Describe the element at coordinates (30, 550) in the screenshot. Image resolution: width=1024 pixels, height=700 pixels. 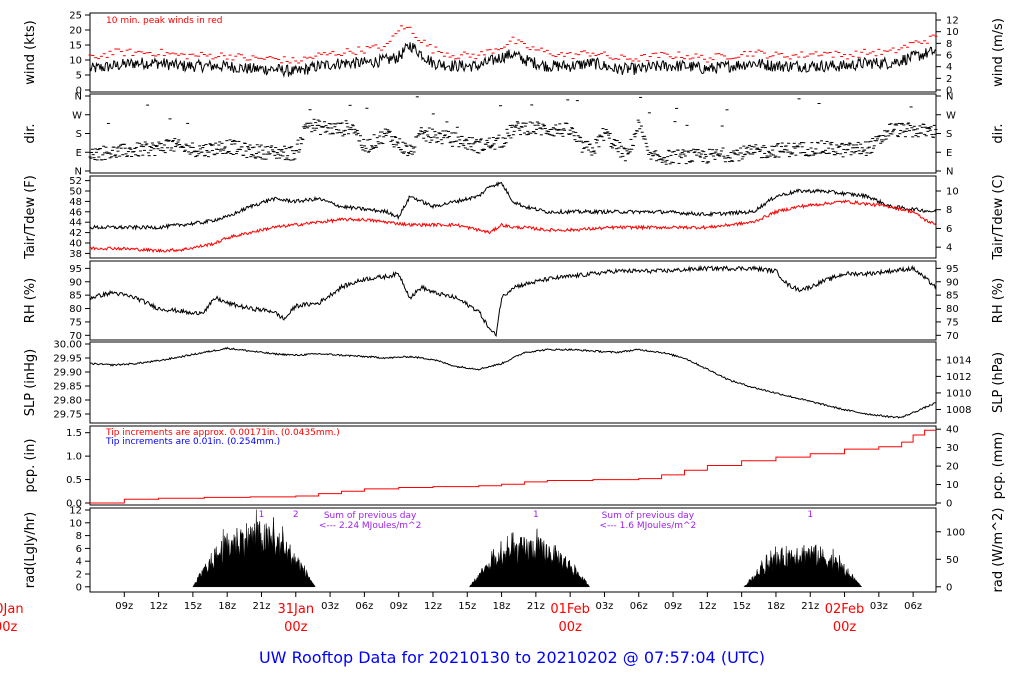
I see `y-axis-label-left: rad(Lgly/hr)` at that location.